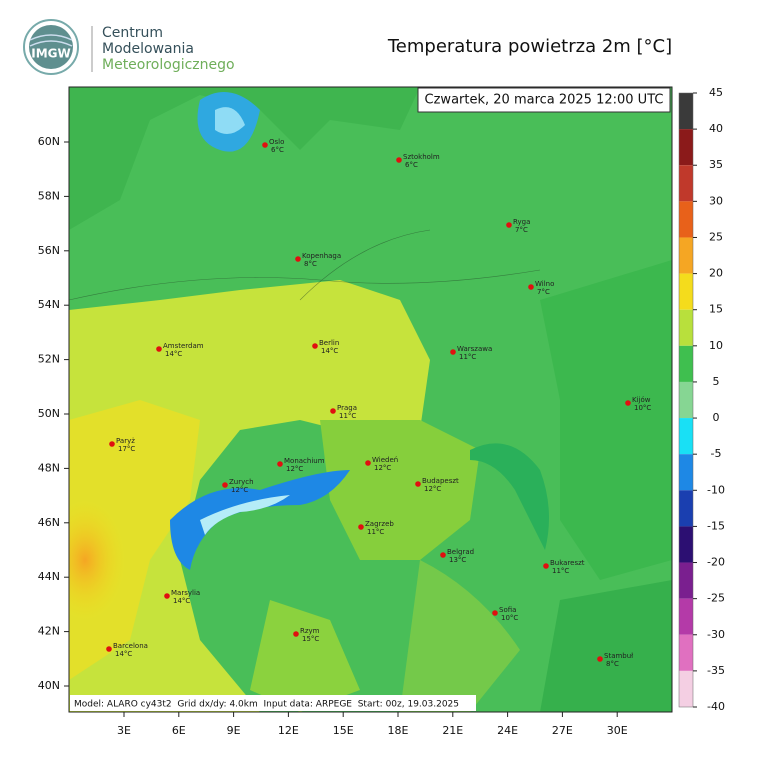  Describe the element at coordinates (716, 309) in the screenshot. I see `colorbar-label: 15` at that location.